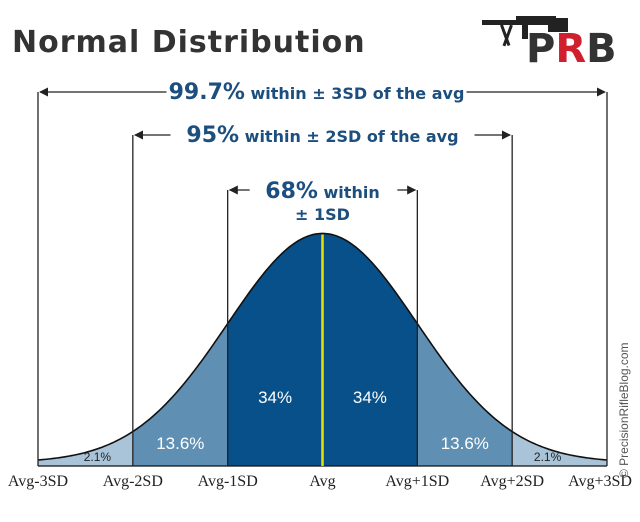 Image resolution: width=640 pixels, height=522 pixels. I want to click on tick-label-0: Avg-3SD, so click(38, 481).